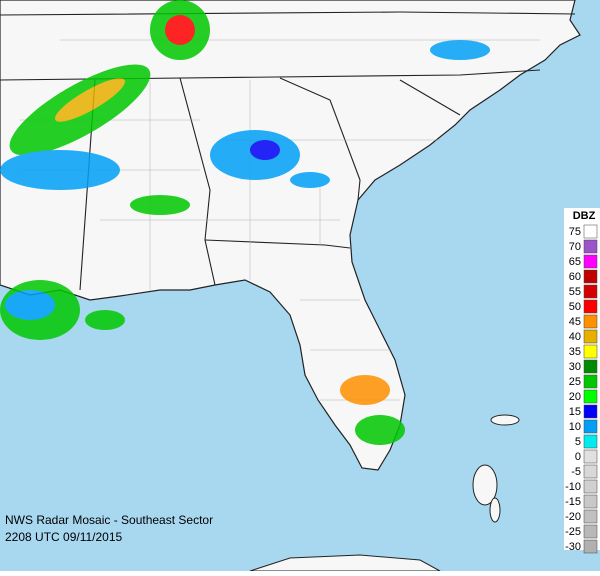  What do you see at coordinates (575, 427) in the screenshot?
I see `legend-label: 10` at bounding box center [575, 427].